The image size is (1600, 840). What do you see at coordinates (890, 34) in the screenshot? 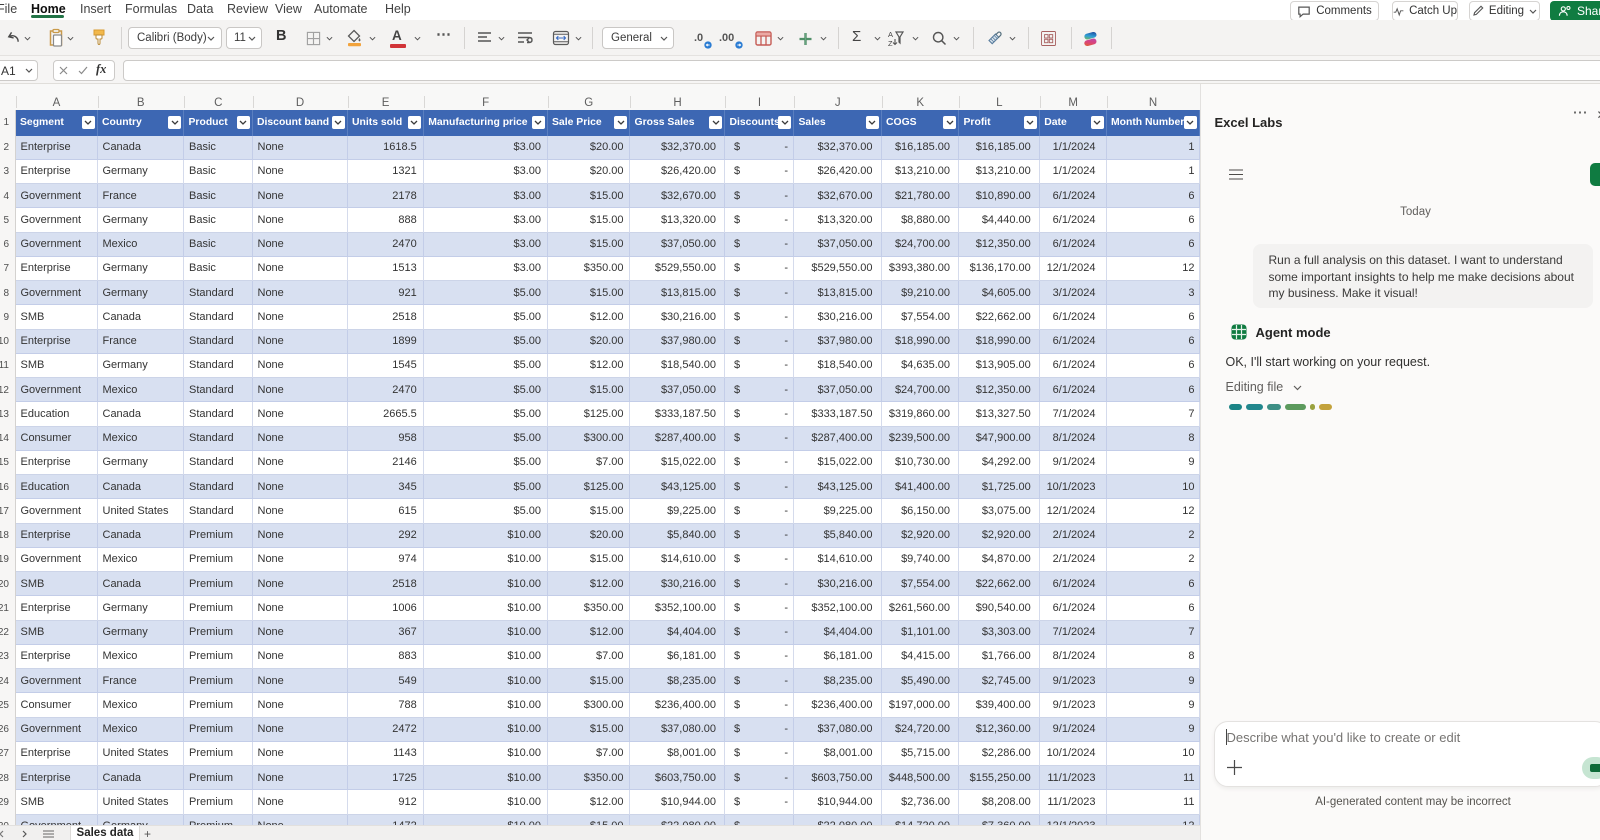
I see `svg-text: A` at bounding box center [890, 34].